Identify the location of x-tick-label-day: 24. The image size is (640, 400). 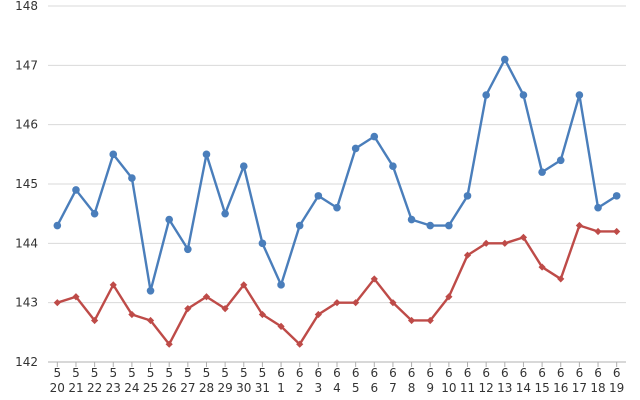
(131, 388).